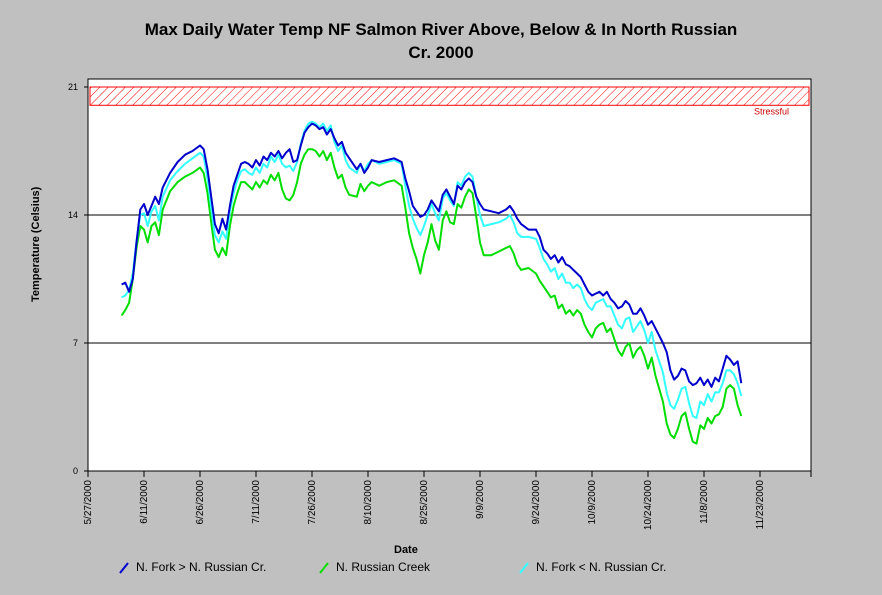 Image resolution: width=882 pixels, height=595 pixels. What do you see at coordinates (601, 567) in the screenshot?
I see `legend-label-nfork-below: N. Fork < N. Russian Cr.` at bounding box center [601, 567].